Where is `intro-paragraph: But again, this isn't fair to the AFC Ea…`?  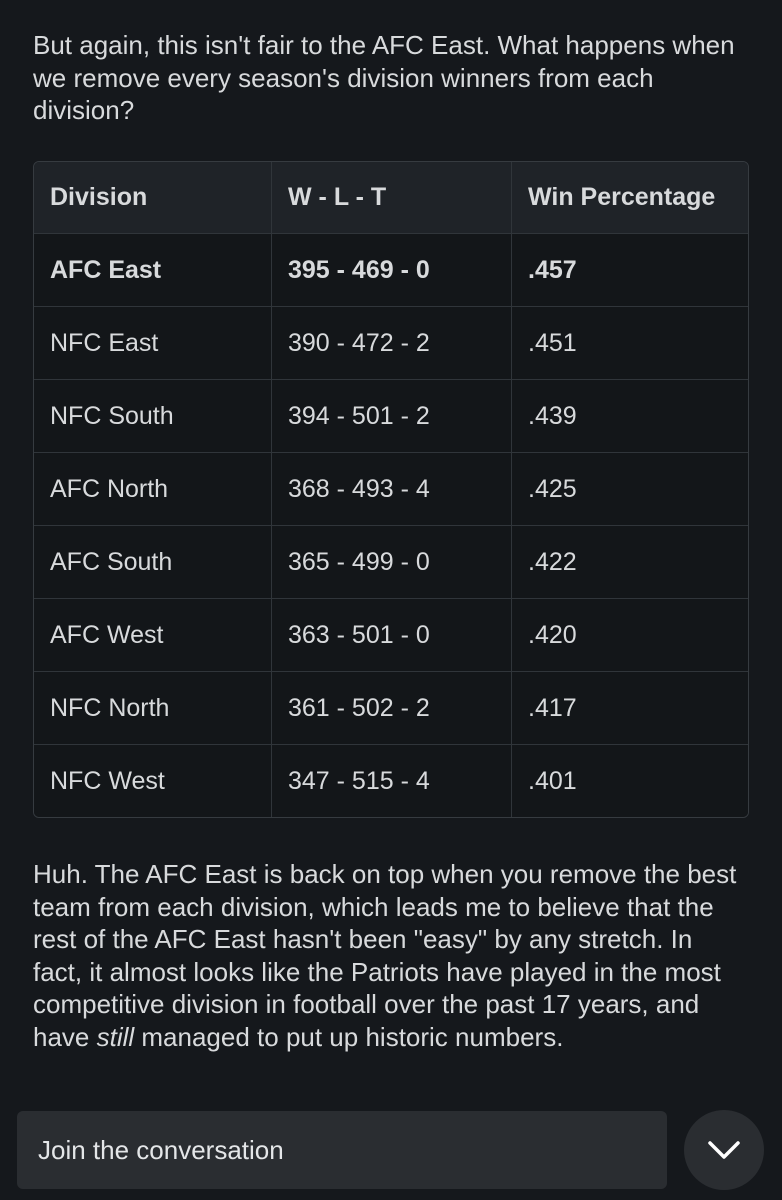
intro-paragraph: But again, this isn't fair to the AFC Ea… is located at coordinates (384, 77).